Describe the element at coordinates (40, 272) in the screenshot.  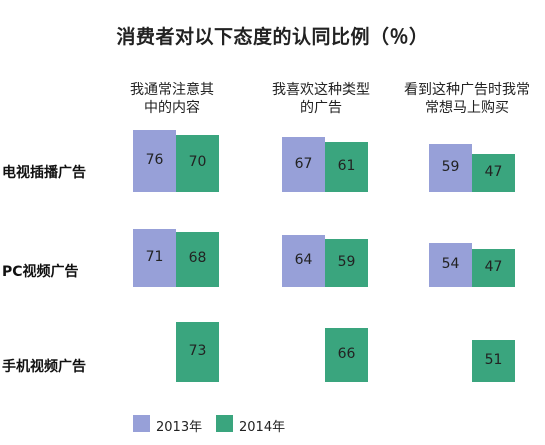
I see `row-label: PC视频广告` at that location.